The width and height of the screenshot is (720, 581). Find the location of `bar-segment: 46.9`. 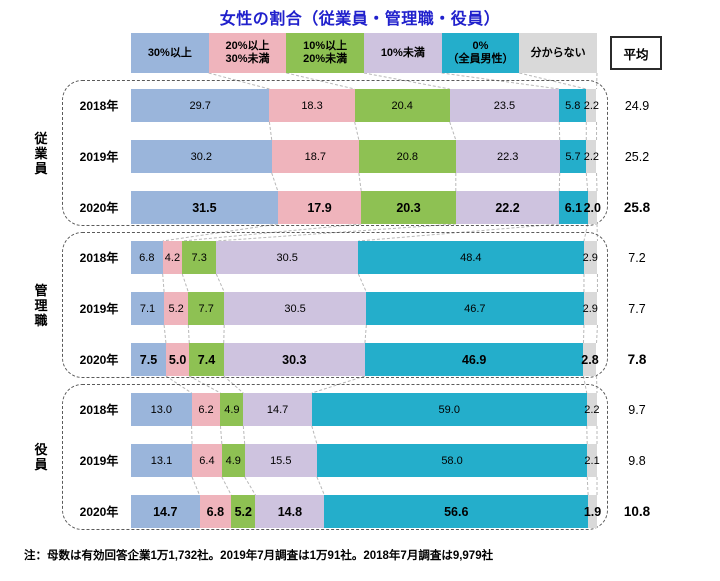

bar-segment: 46.9 is located at coordinates (474, 359).